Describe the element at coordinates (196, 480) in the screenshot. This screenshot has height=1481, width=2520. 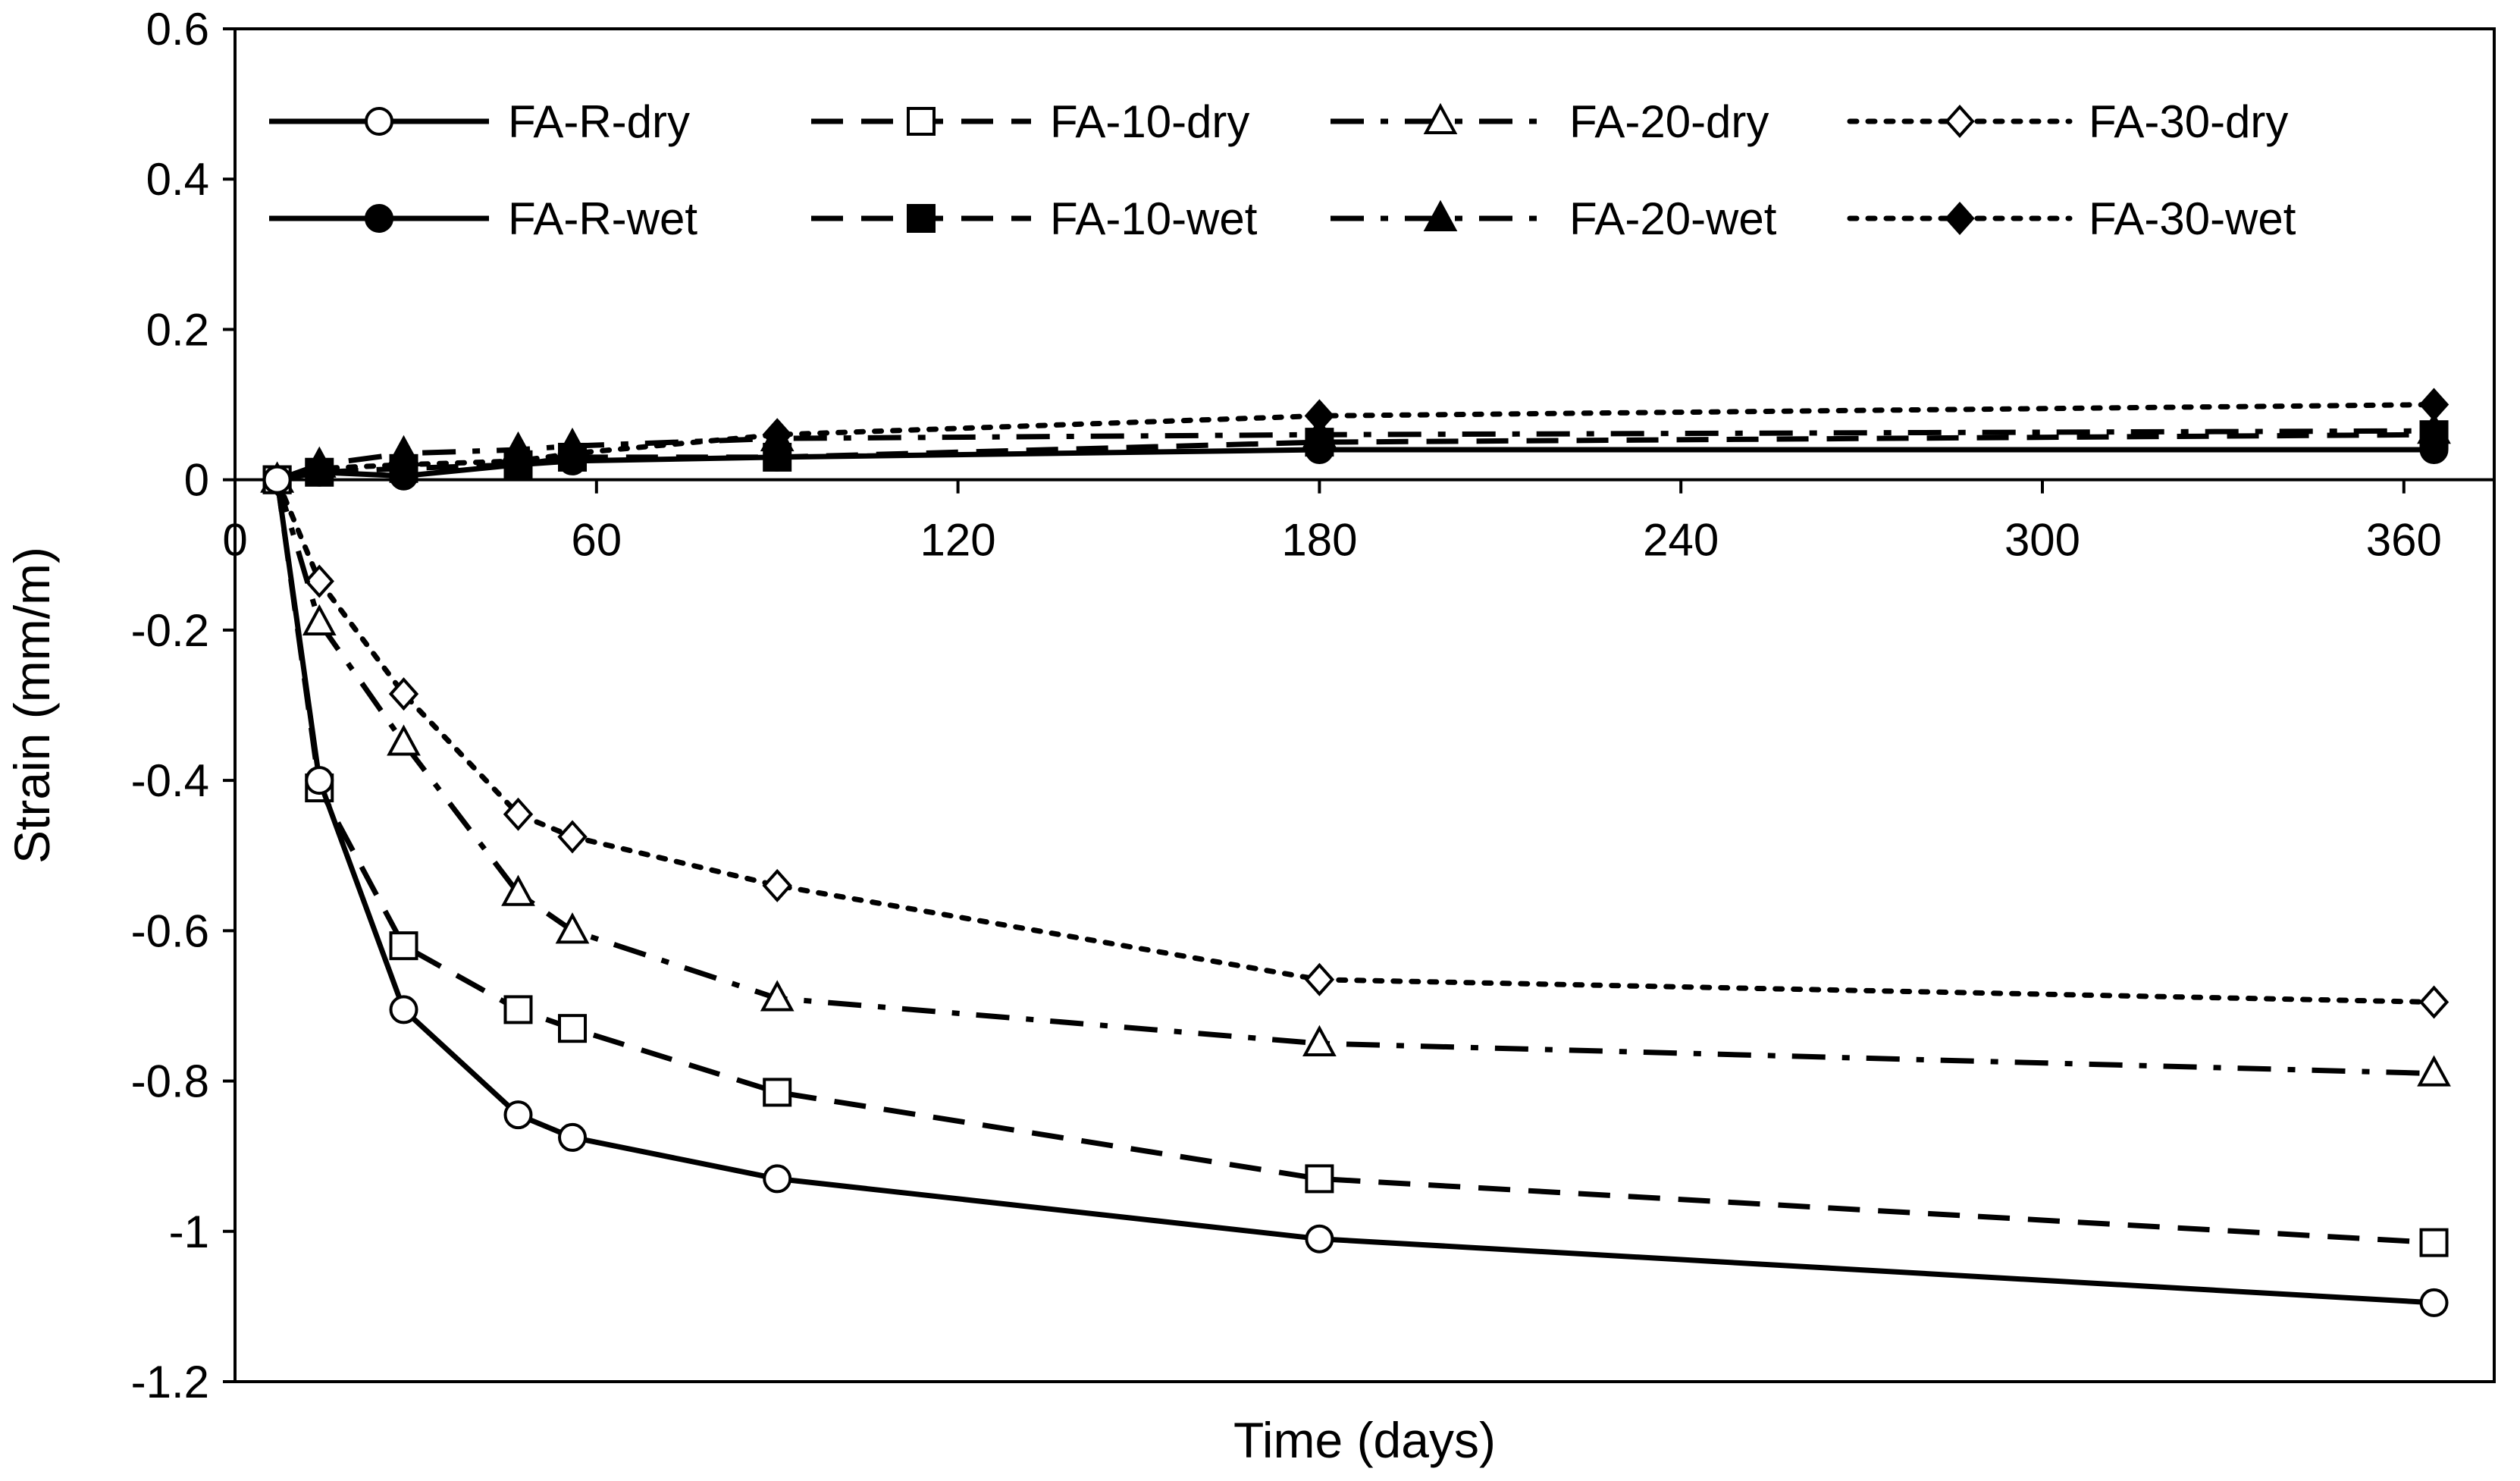
I see `y-tick-label: 0` at that location.